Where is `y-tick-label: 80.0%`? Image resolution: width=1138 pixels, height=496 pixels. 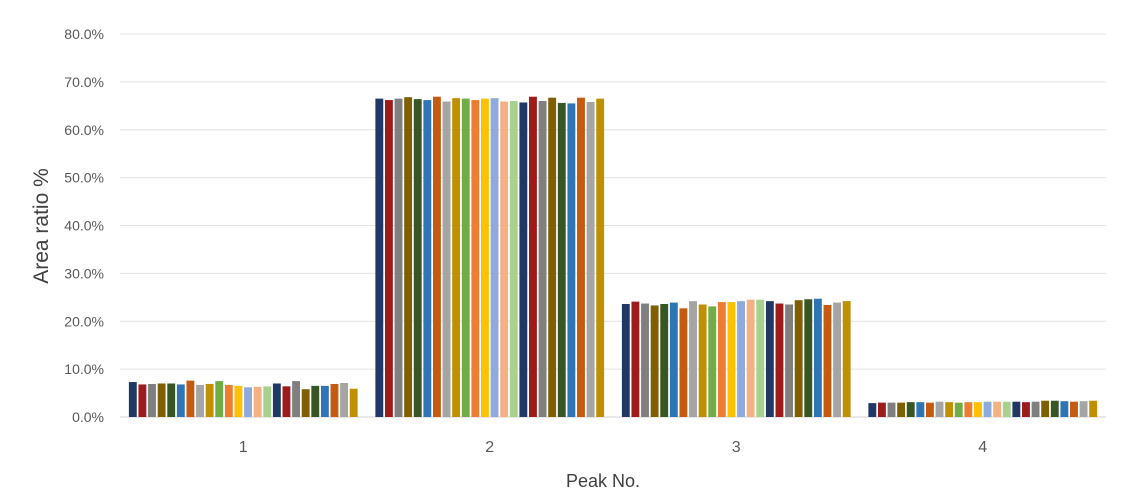
y-tick-label: 80.0% is located at coordinates (84, 34).